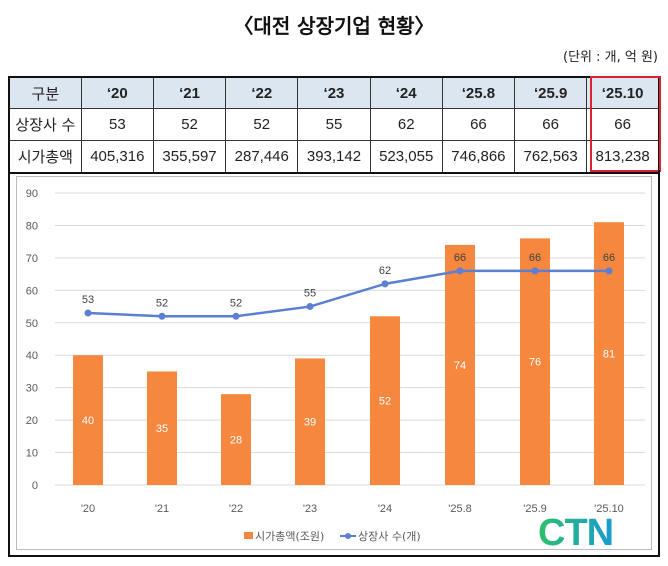 This screenshot has height=566, width=668. What do you see at coordinates (88, 300) in the screenshot?
I see `line-label: 53` at bounding box center [88, 300].